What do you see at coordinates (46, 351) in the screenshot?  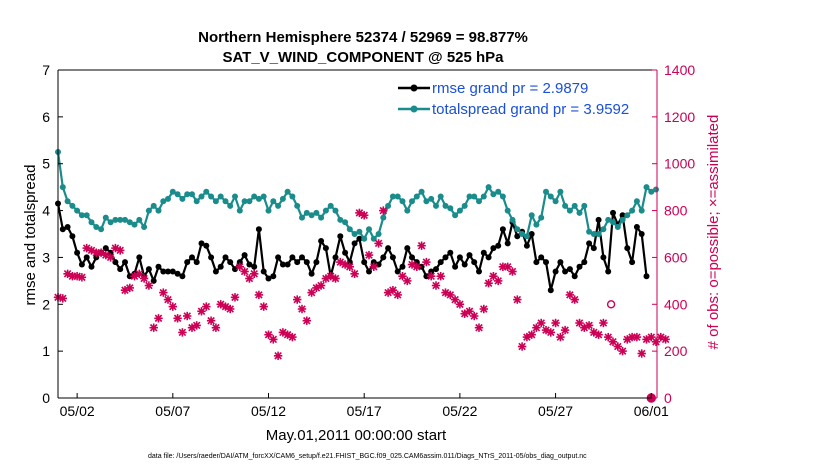 I see `y-tick-label: 1` at bounding box center [46, 351].